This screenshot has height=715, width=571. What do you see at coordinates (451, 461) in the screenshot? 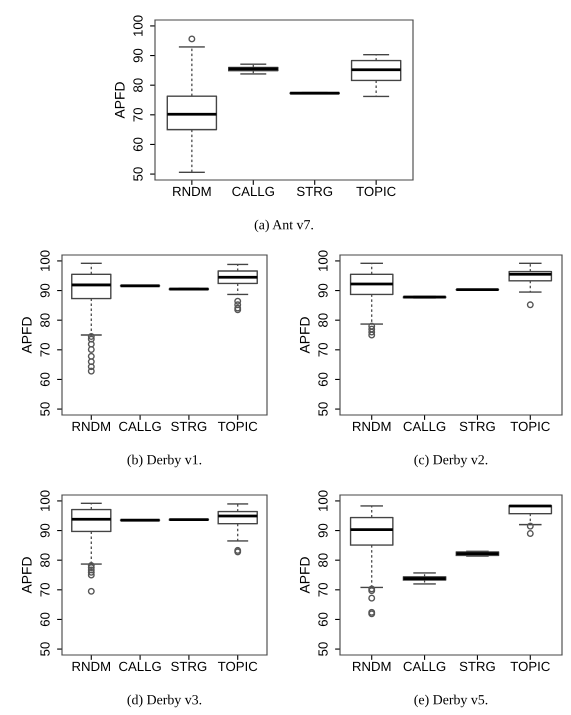
I see `text: (c) Derby v2.` at bounding box center [451, 461].